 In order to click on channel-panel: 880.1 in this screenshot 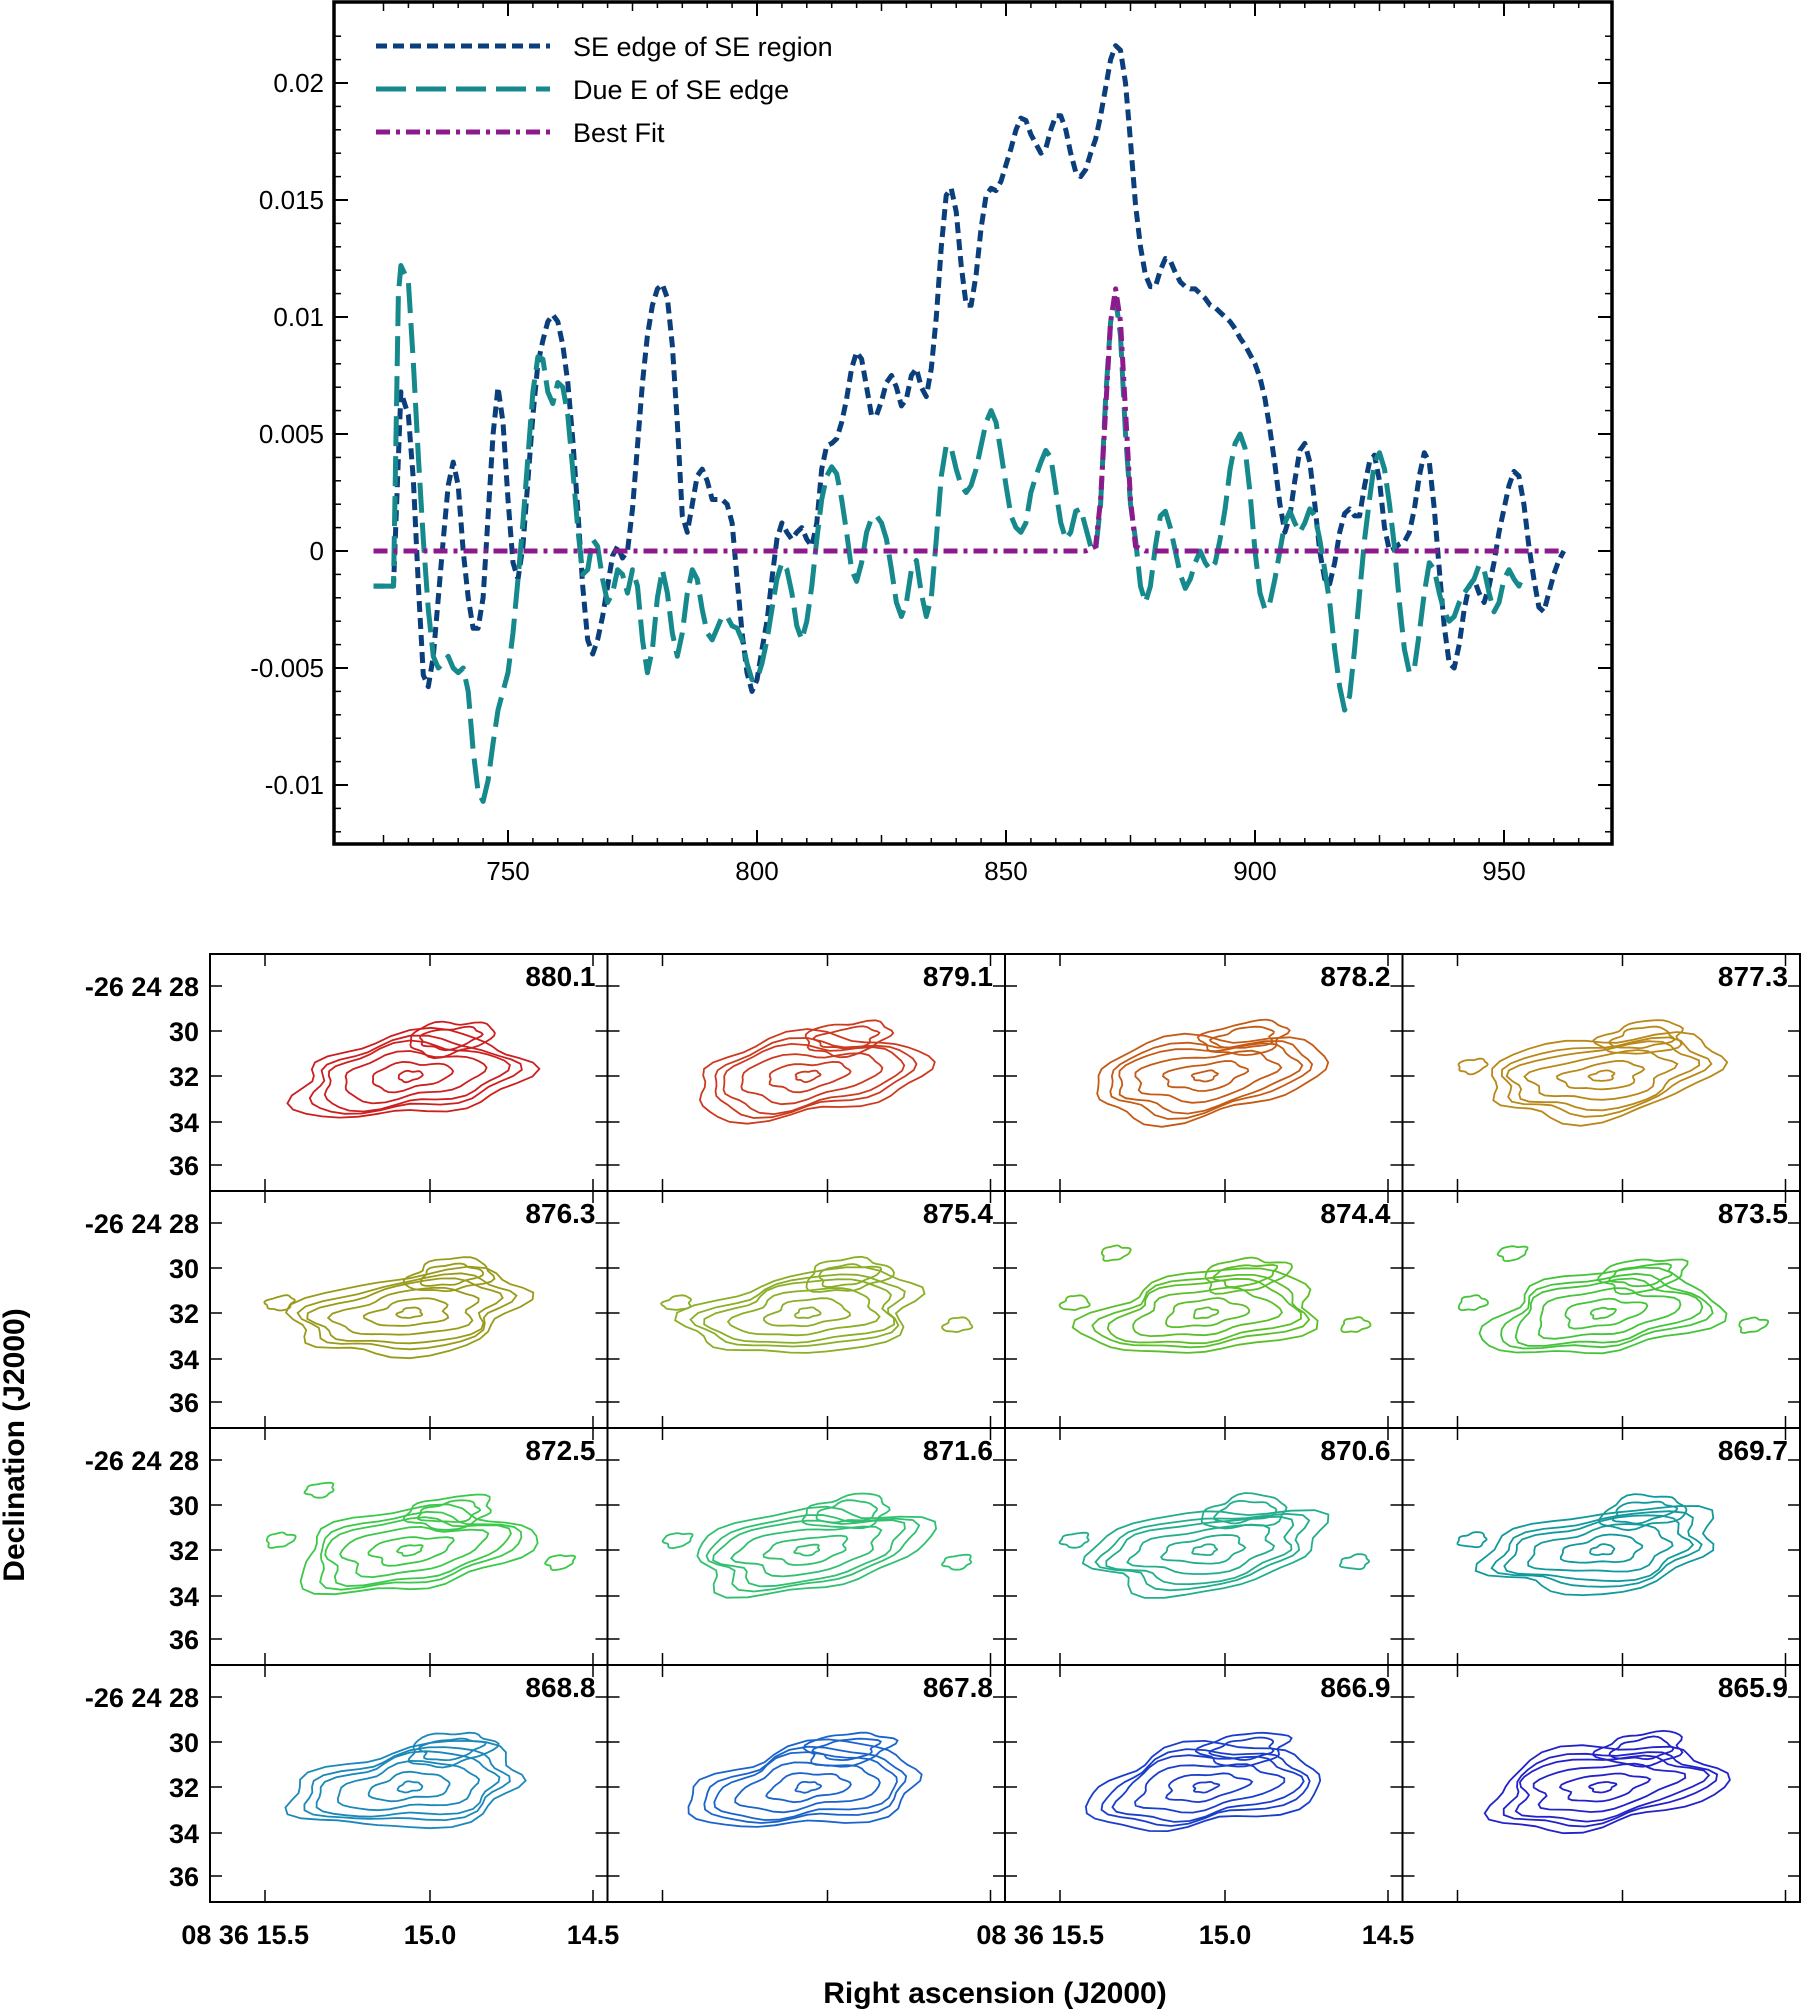, I will do `click(409, 1072)`.